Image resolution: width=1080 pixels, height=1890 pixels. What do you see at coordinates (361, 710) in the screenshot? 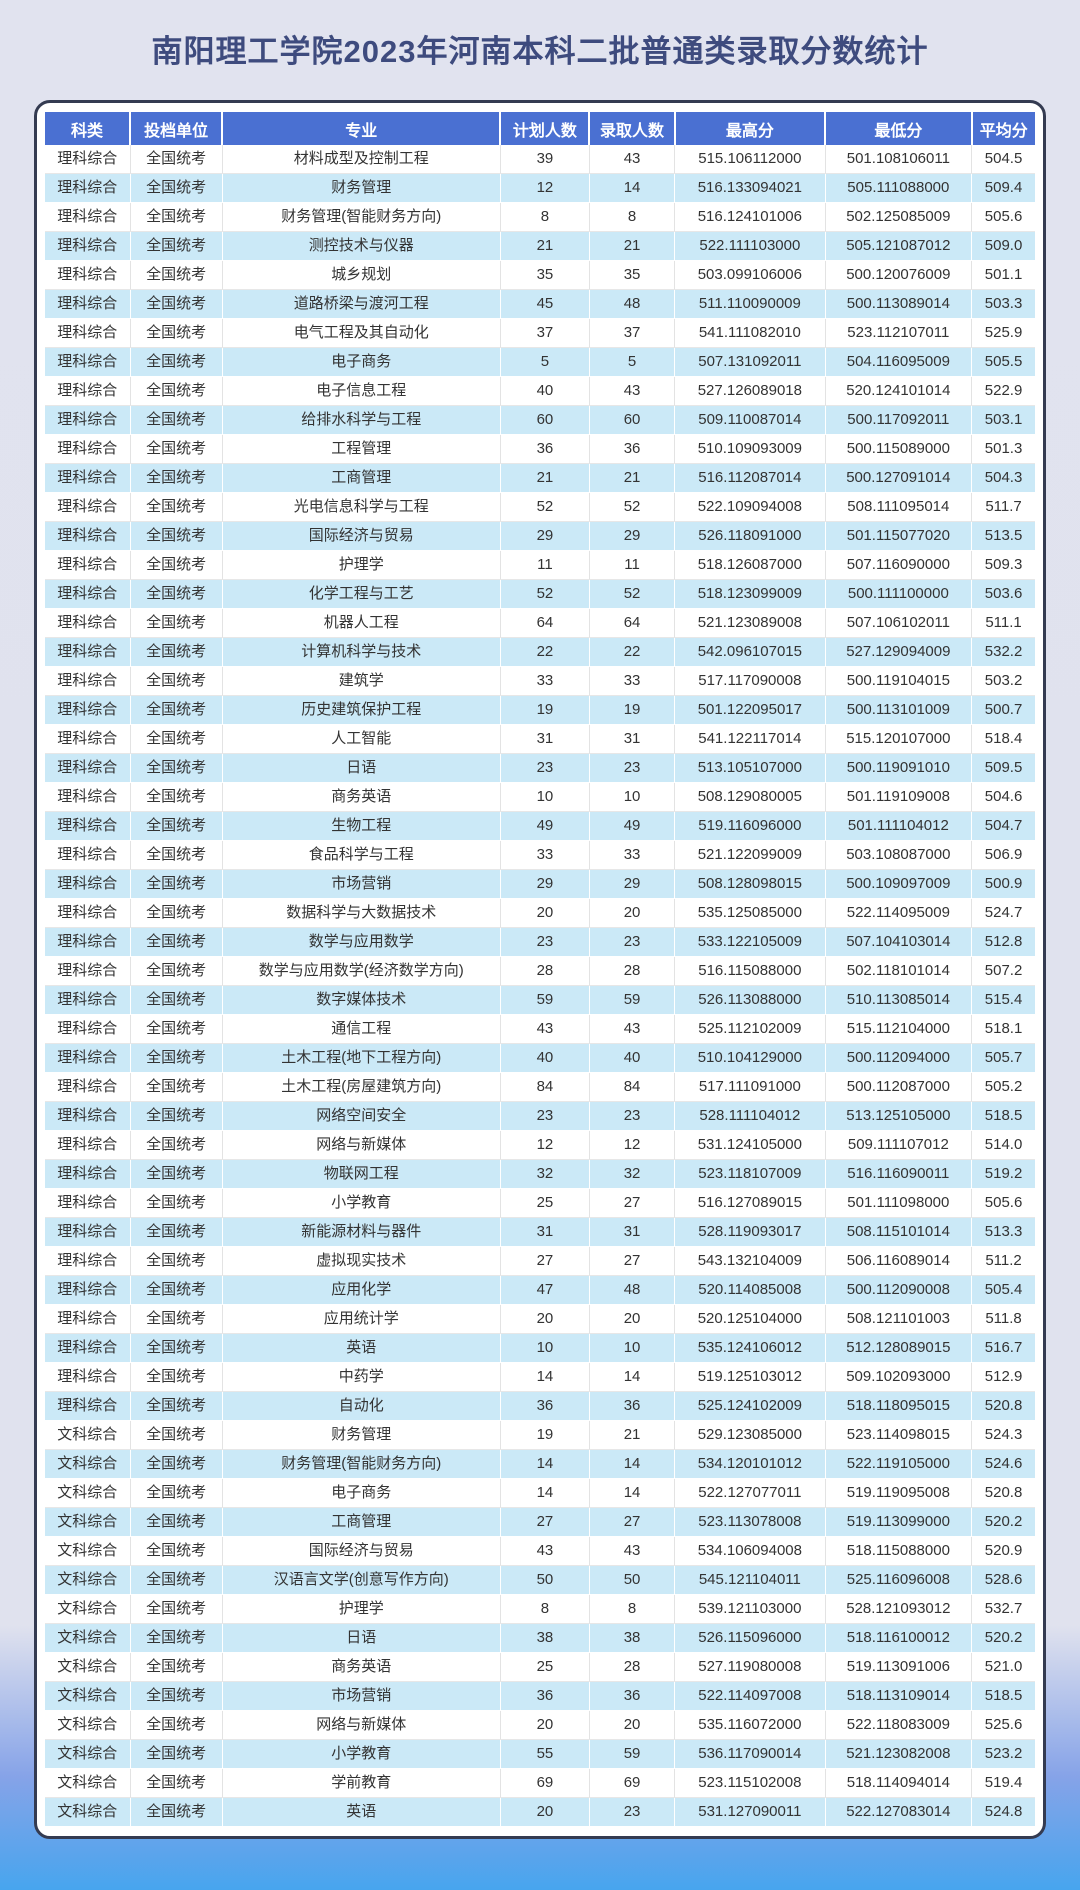
I see `cell-major: 历史建筑保护工程` at bounding box center [361, 710].